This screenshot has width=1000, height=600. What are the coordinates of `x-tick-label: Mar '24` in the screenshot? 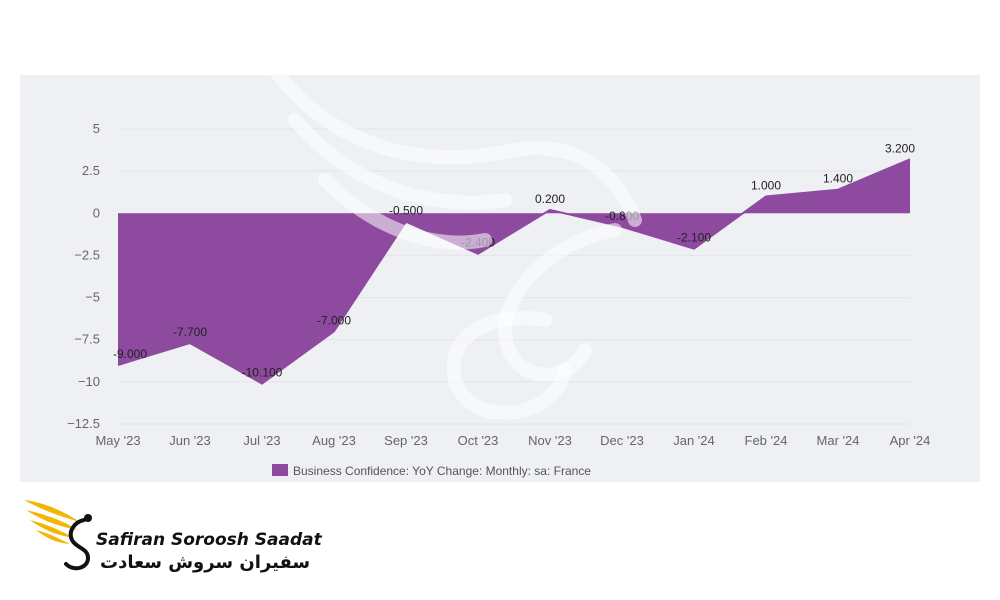 It's located at (838, 440).